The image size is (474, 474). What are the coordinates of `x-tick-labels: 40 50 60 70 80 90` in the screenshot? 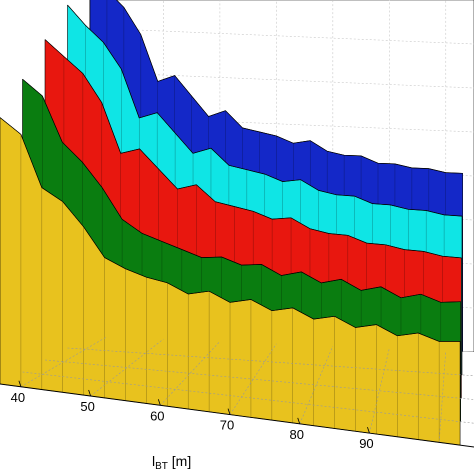 It's located at (192, 415).